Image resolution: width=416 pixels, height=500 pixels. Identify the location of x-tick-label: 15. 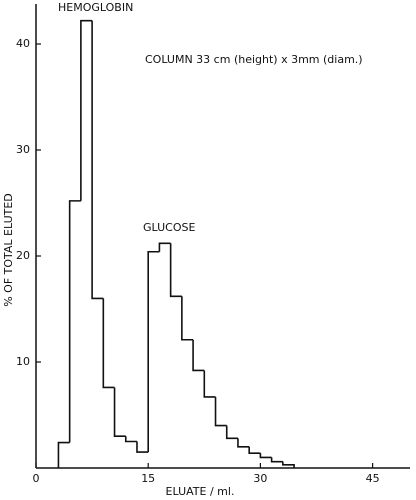
(148, 478).